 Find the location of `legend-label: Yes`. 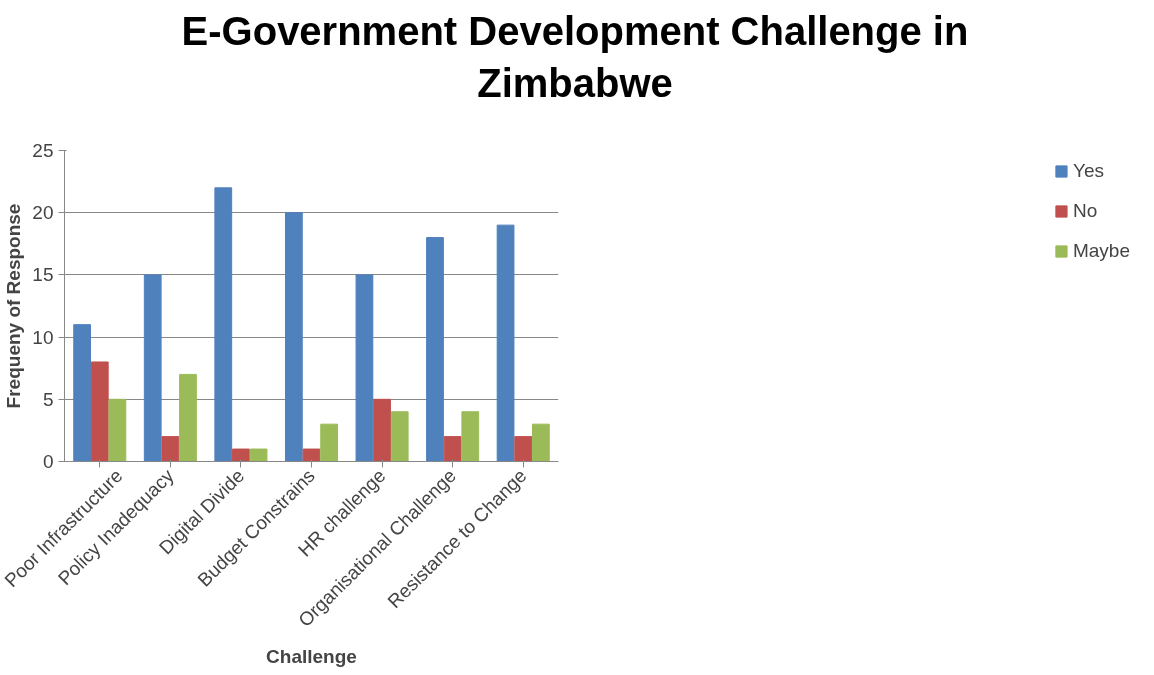

legend-label: Yes is located at coordinates (1088, 171).